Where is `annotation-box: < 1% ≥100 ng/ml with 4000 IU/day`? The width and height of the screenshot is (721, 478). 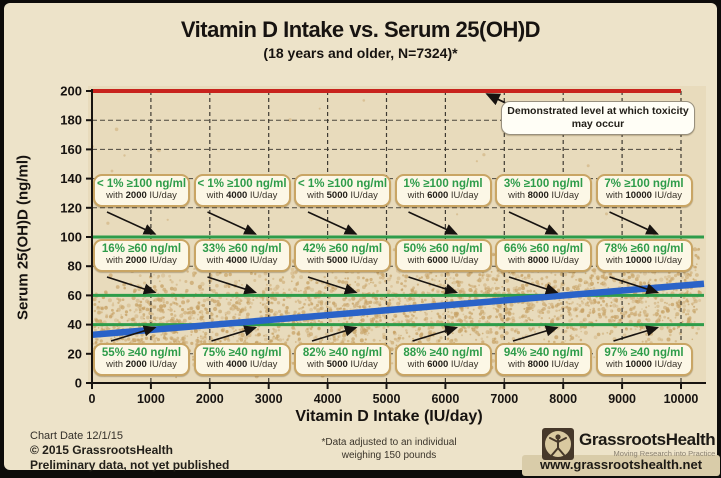
annotation-box: < 1% ≥100 ng/ml with 4000 IU/day is located at coordinates (242, 191).